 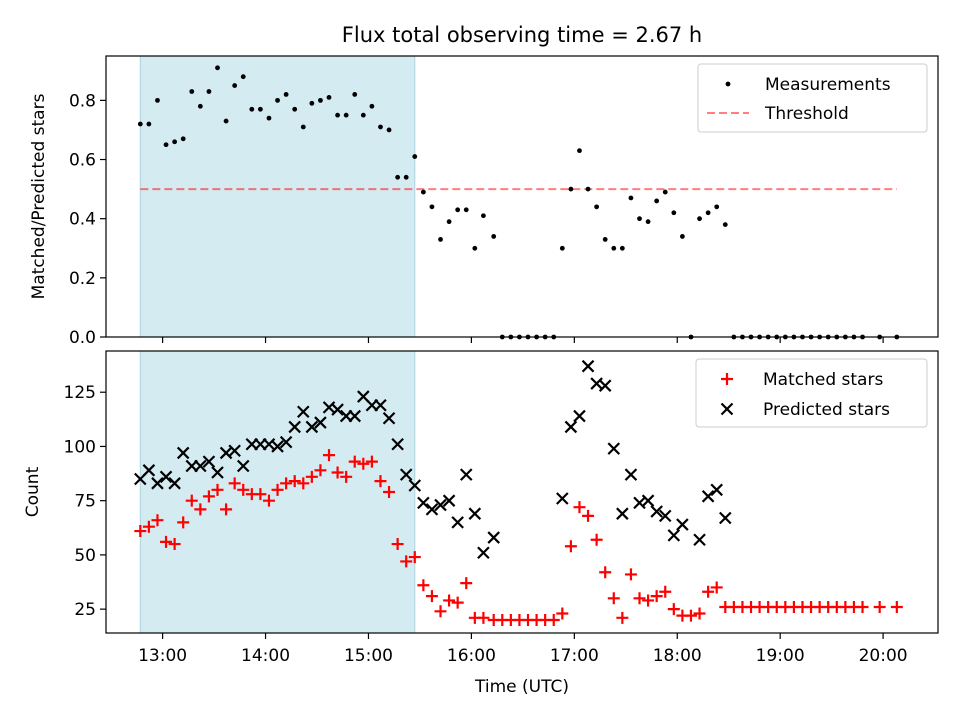 What do you see at coordinates (806, 114) in the screenshot?
I see `legend-threshold-label: Threshold` at bounding box center [806, 114].